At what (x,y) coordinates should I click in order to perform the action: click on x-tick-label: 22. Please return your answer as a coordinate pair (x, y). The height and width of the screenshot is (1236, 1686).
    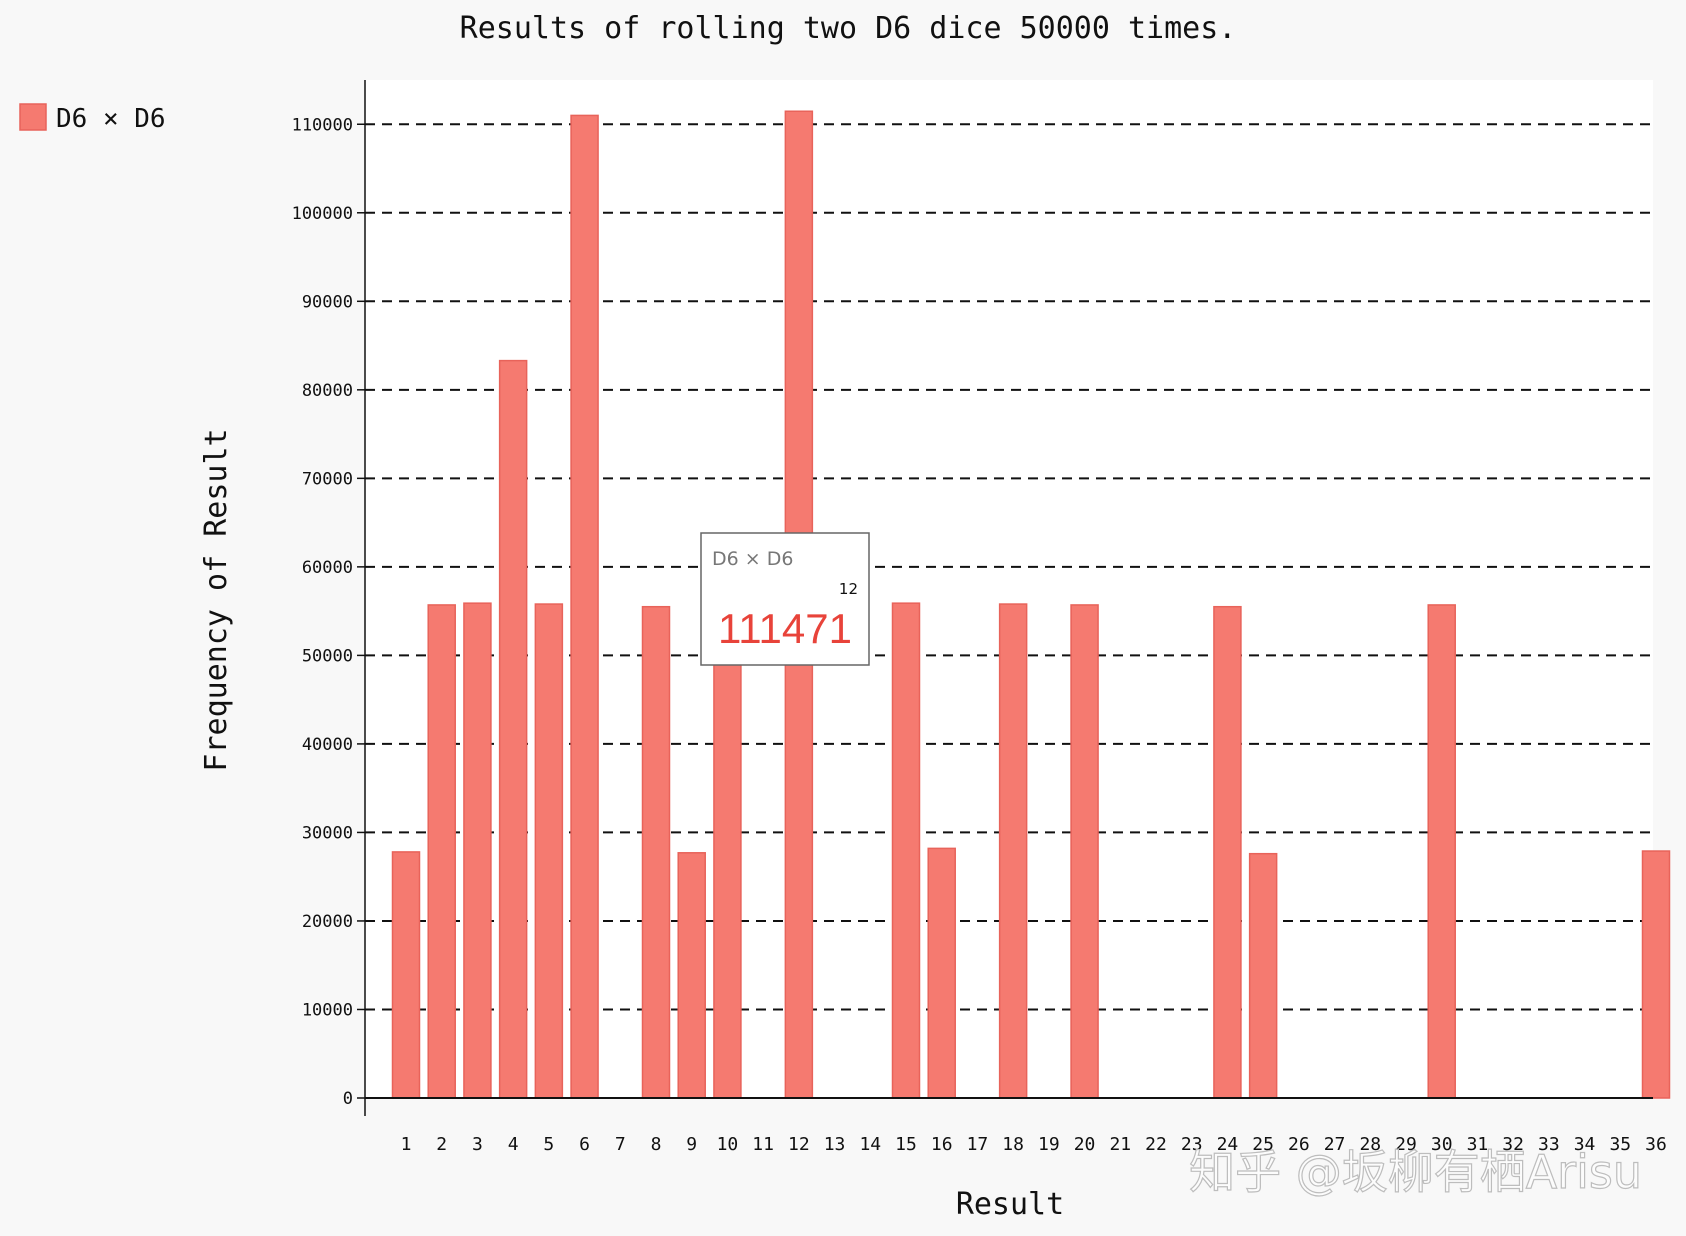
    Looking at the image, I should click on (1156, 1144).